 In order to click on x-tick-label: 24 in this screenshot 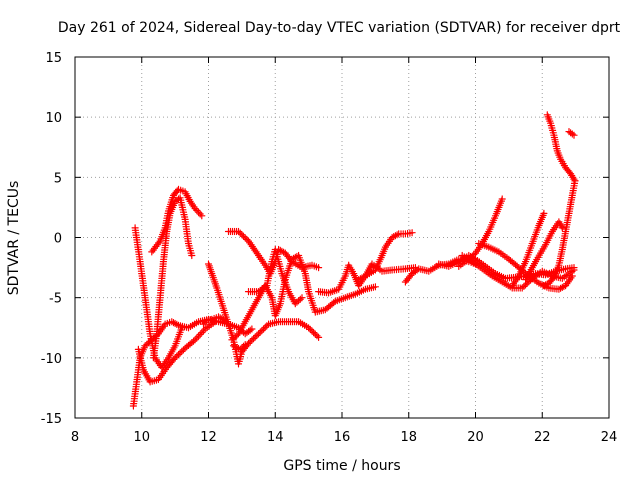, I will do `click(609, 437)`.